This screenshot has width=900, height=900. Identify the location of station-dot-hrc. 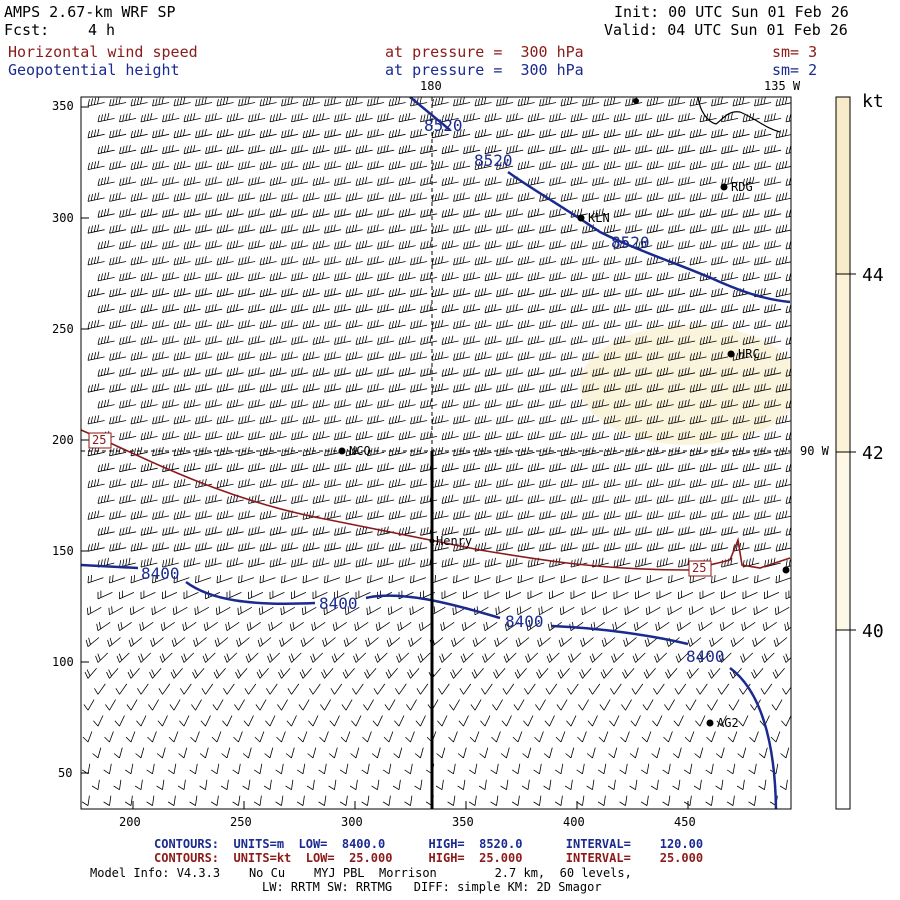
(731, 354).